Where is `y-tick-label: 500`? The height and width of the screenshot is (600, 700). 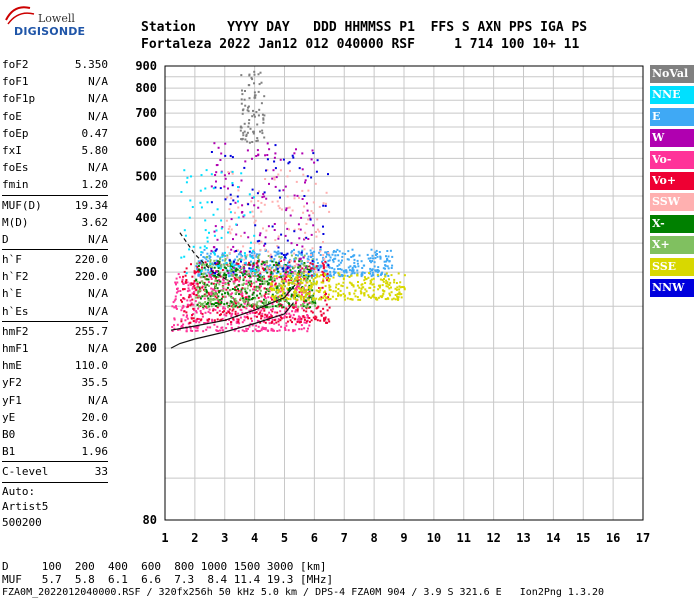
y-tick-label: 500 is located at coordinates (146, 176).